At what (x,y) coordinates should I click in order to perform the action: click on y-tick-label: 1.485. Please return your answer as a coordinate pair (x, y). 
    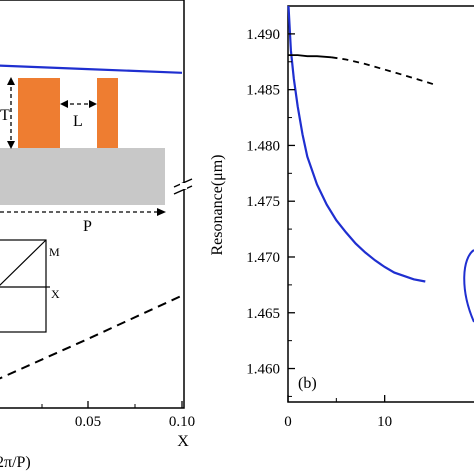
    Looking at the image, I should click on (263, 91).